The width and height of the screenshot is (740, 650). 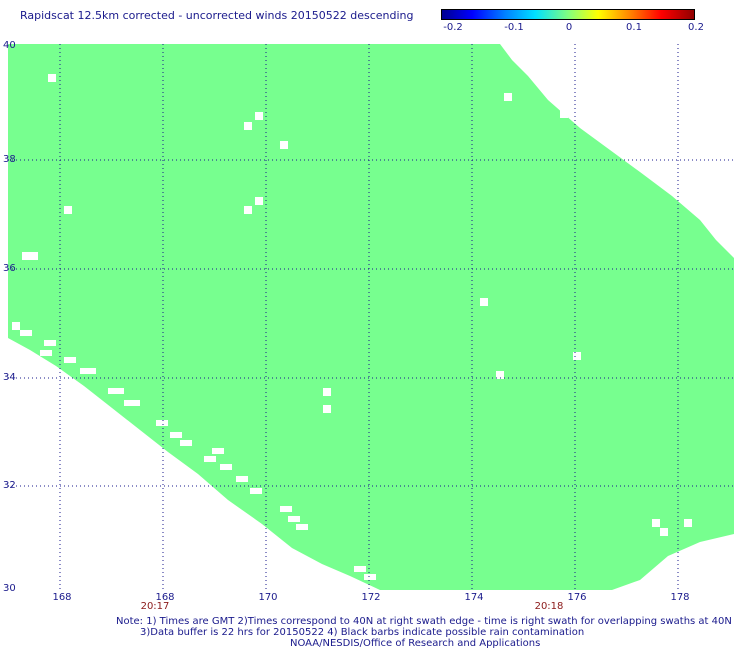 What do you see at coordinates (696, 27) in the screenshot?
I see `colorbar-tick-label: 0.2` at bounding box center [696, 27].